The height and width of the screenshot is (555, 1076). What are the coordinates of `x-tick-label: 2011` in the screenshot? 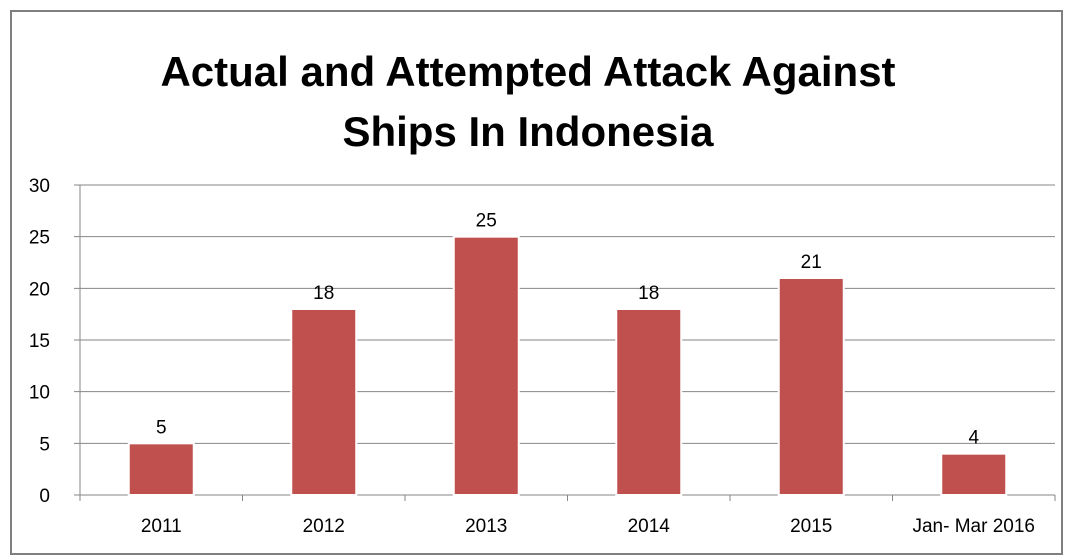 It's located at (161, 526).